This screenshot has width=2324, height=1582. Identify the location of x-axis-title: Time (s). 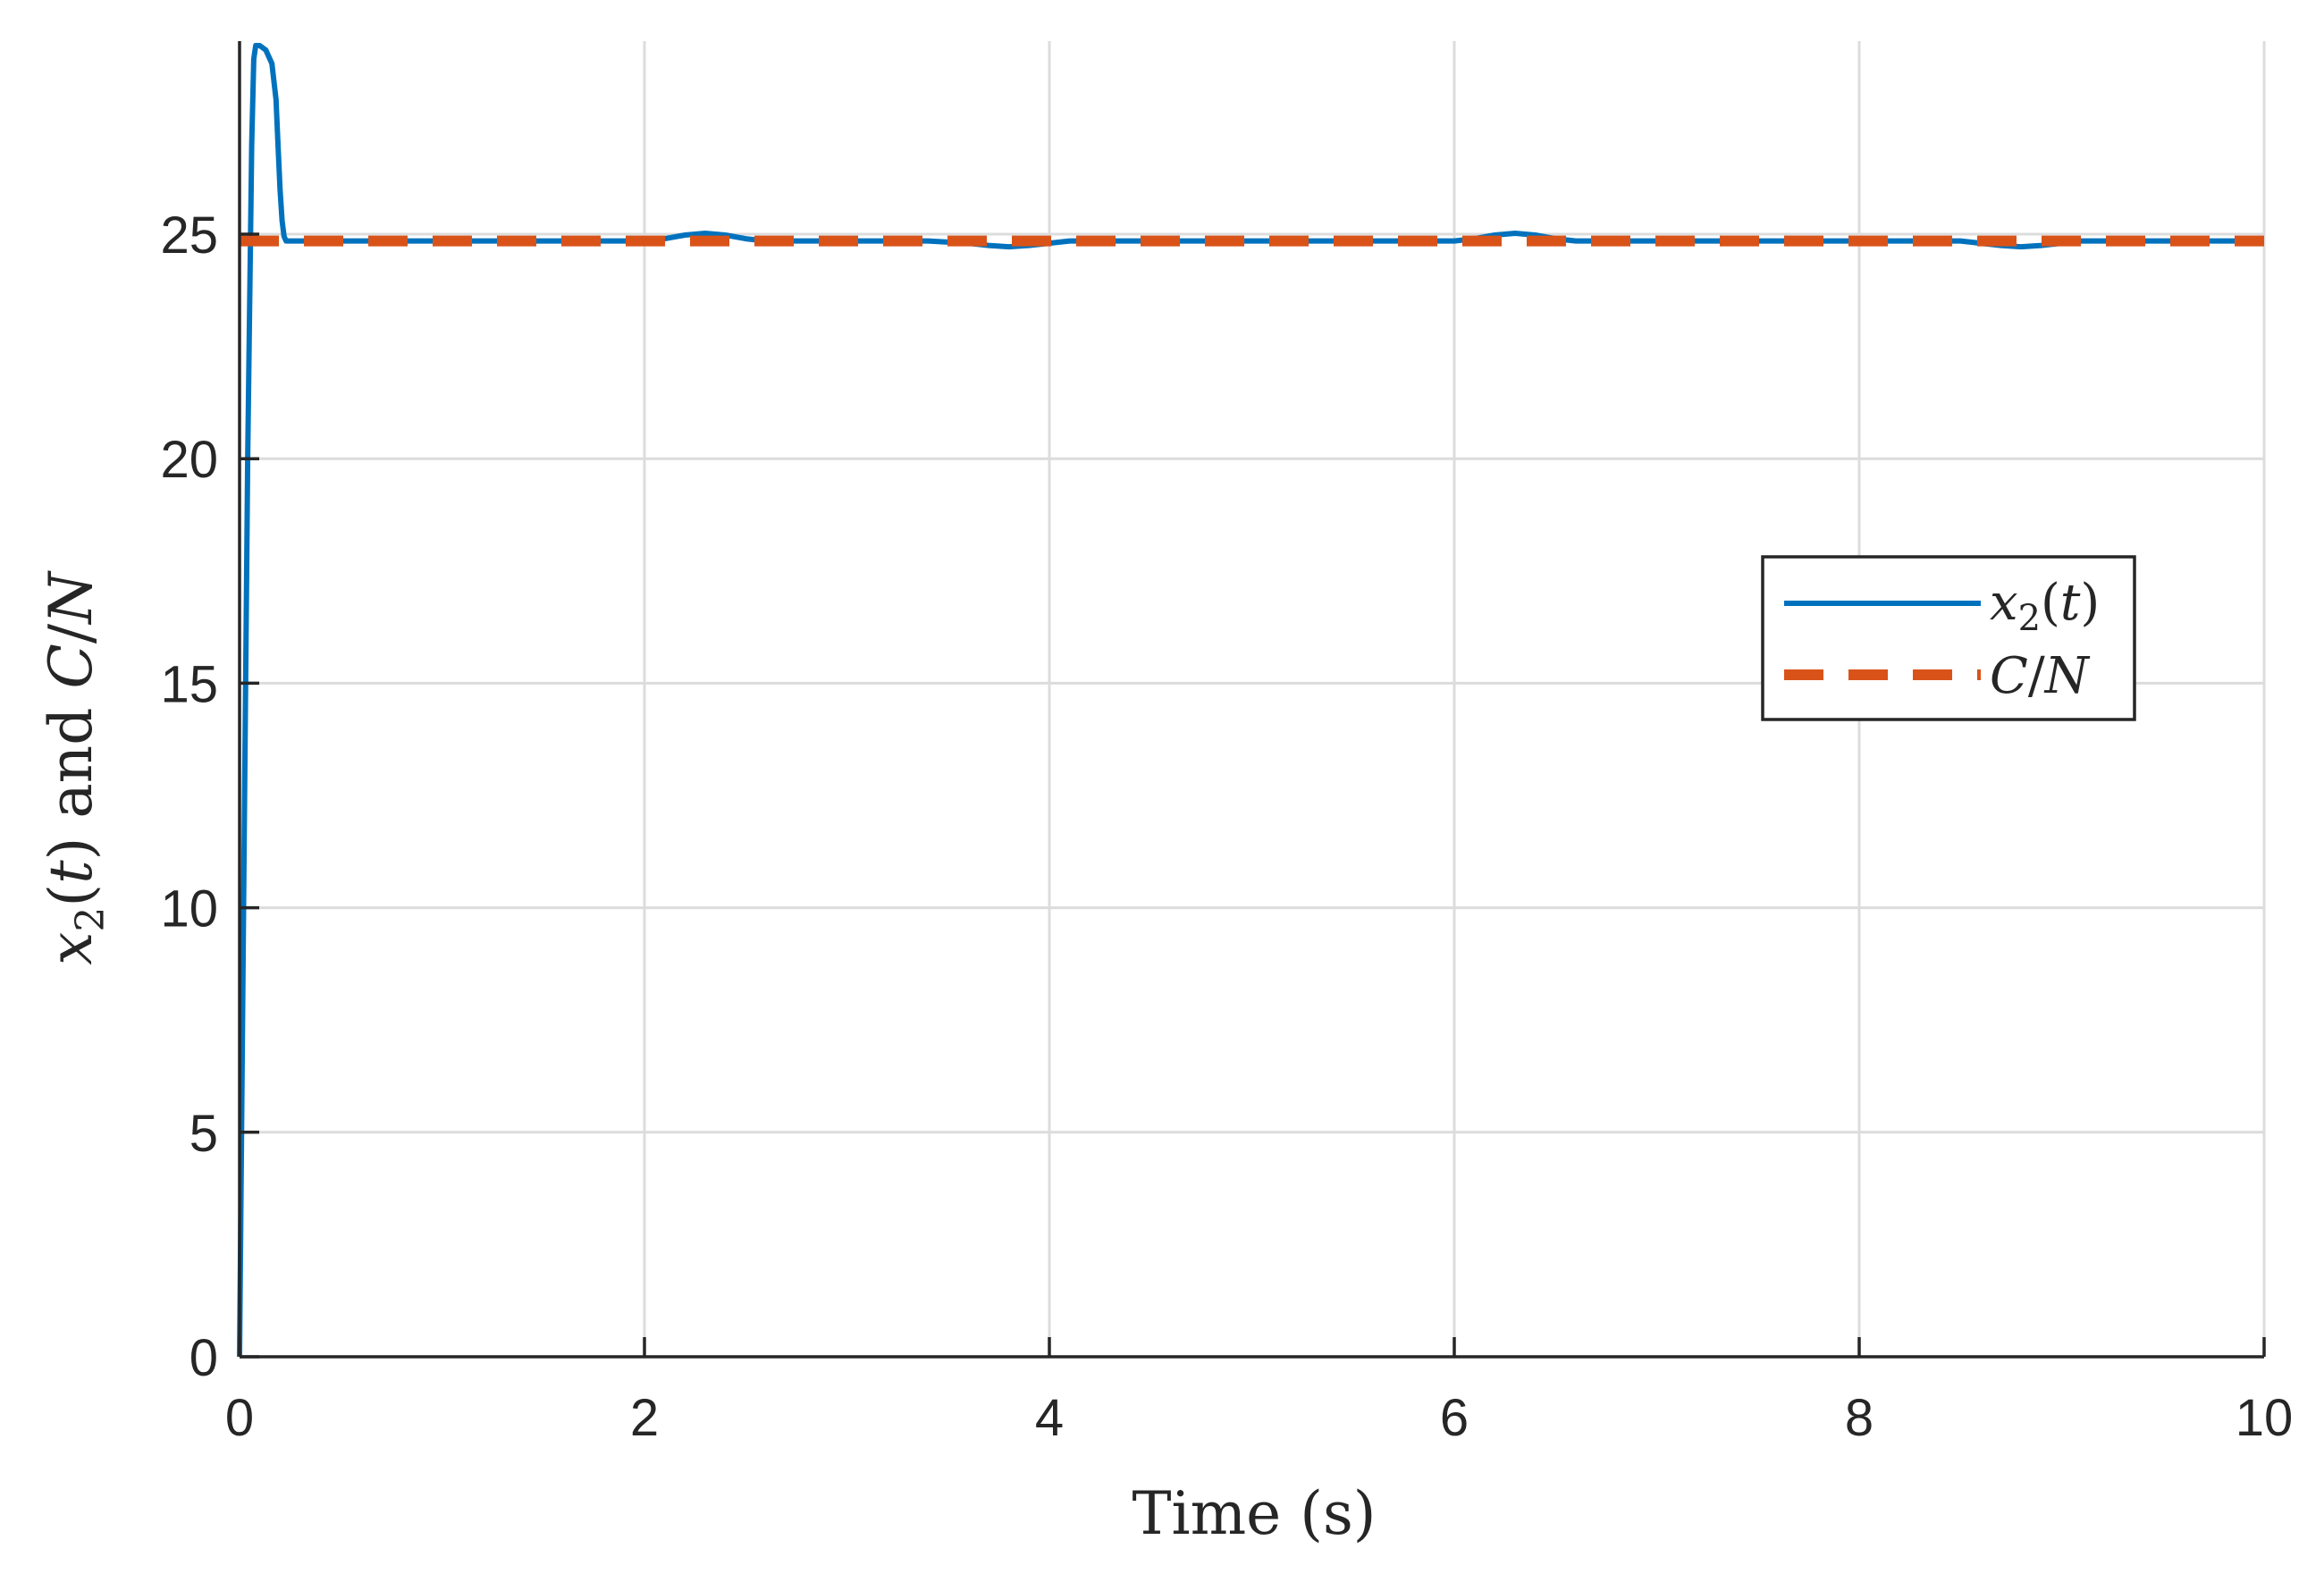
(1254, 1513).